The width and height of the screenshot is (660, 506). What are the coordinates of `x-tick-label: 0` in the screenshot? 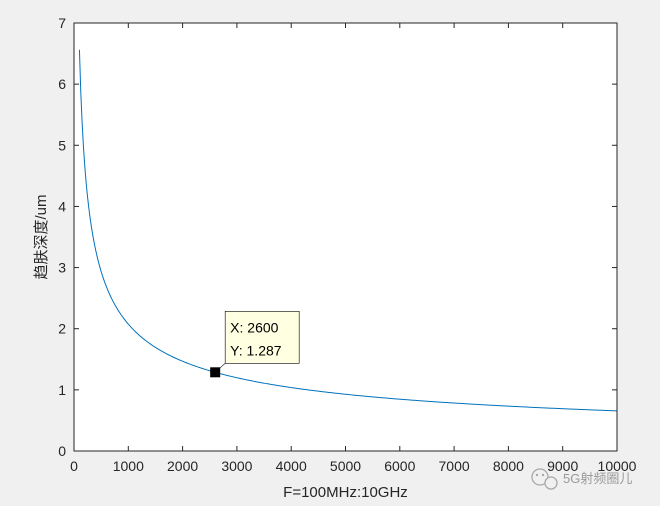 It's located at (74, 466).